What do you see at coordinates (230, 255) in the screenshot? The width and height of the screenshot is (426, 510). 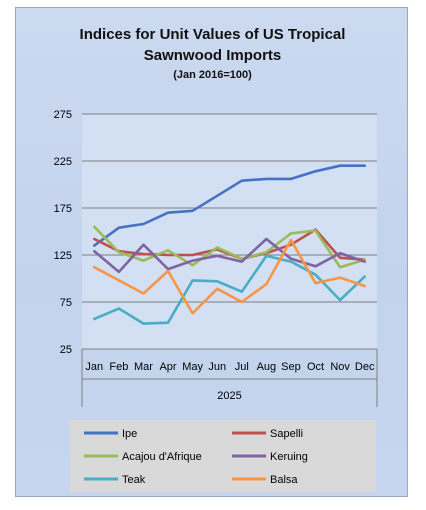 I see `series-line-keruing` at bounding box center [230, 255].